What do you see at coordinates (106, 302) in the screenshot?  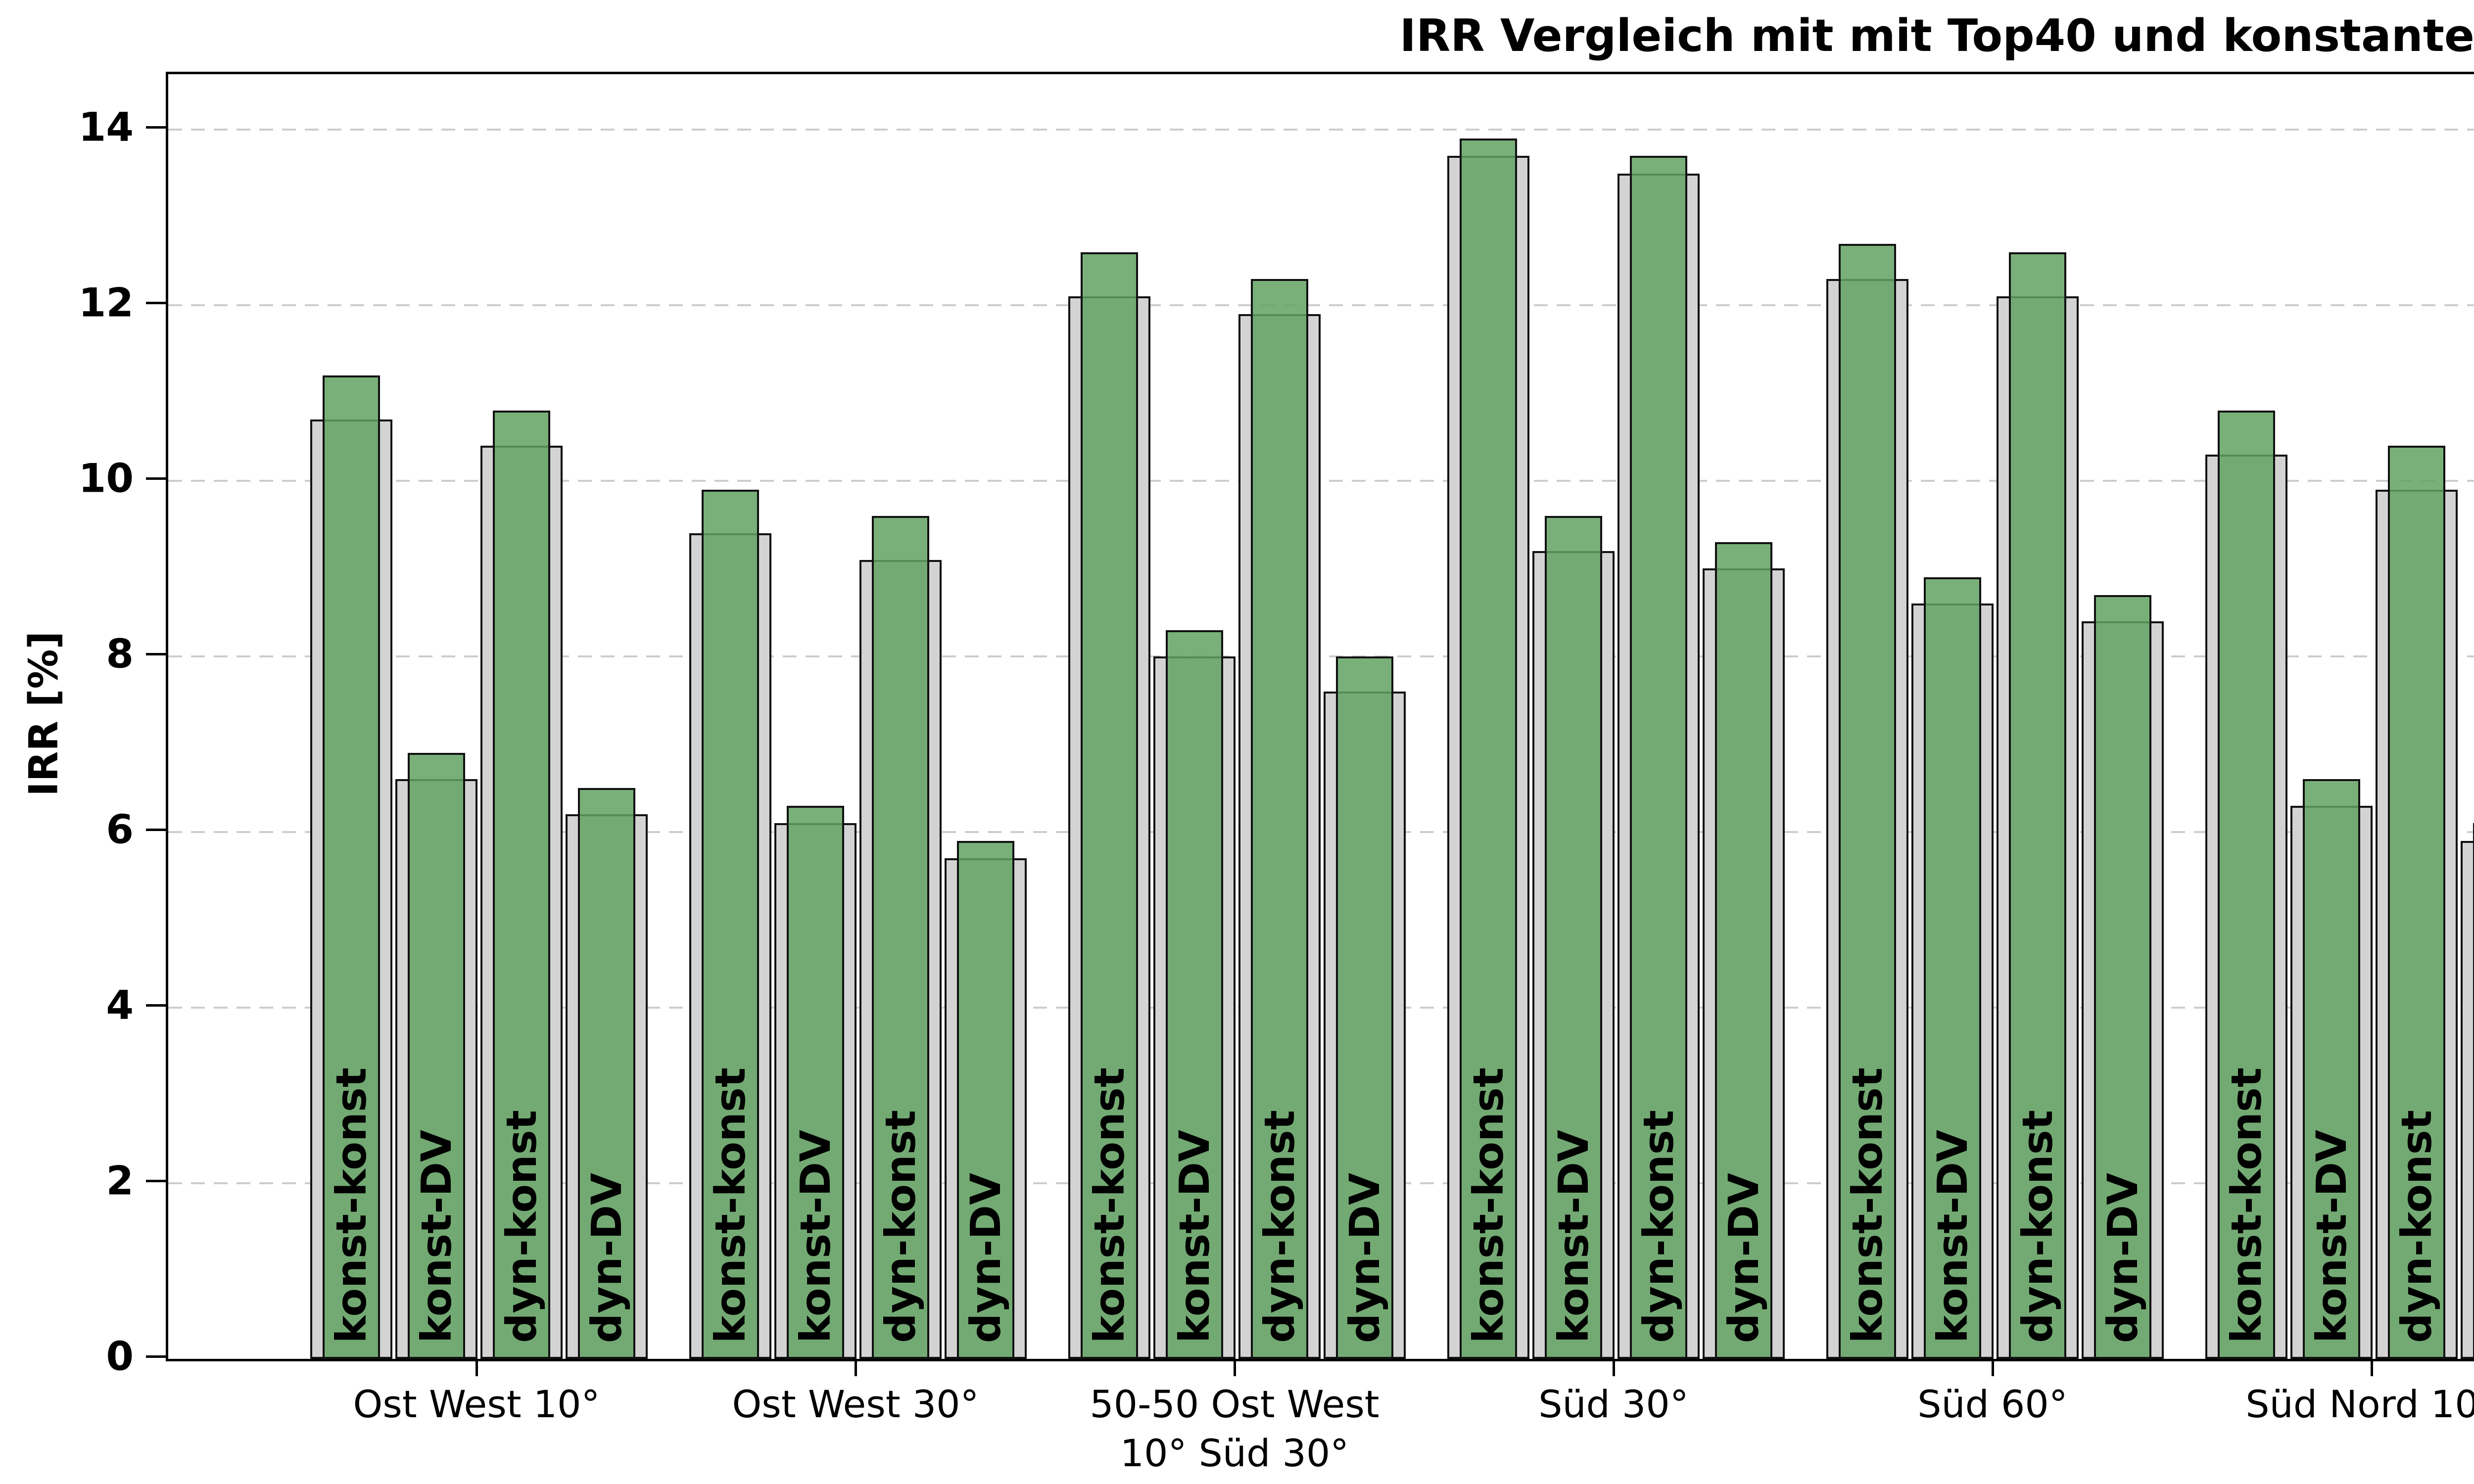 I see `y-tick-label: 12` at bounding box center [106, 302].